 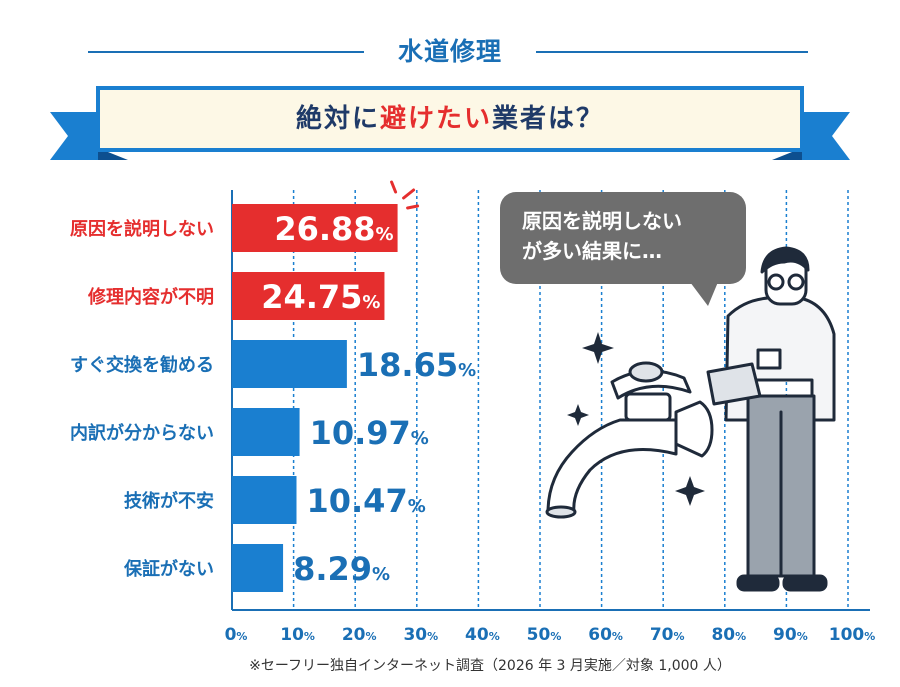 I want to click on banner-text-highlight: 避けたい, so click(x=435, y=119).